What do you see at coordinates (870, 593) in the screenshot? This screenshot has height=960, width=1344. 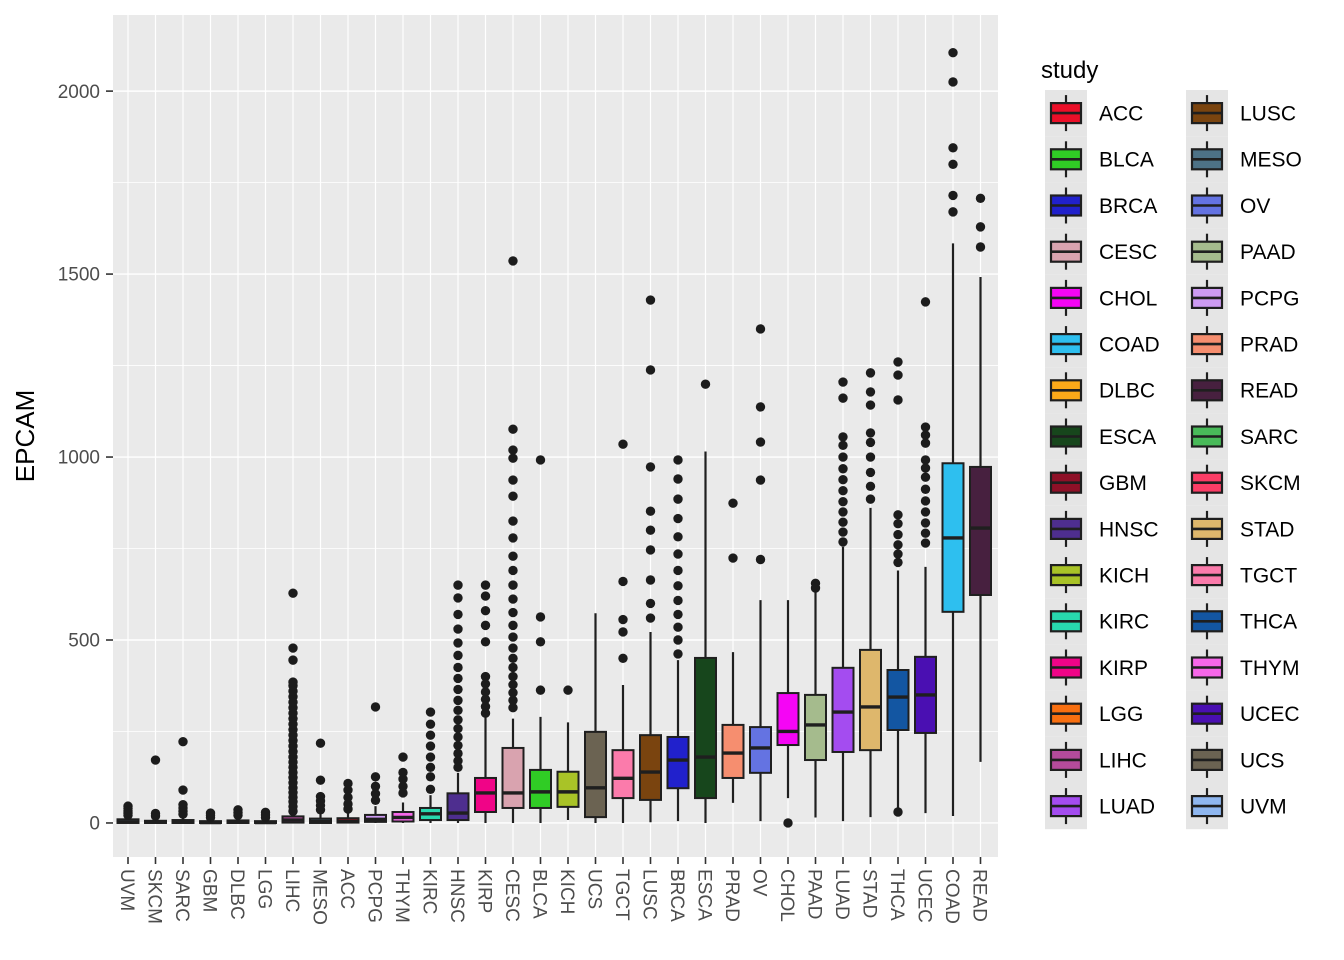 I see `boxplot-STAD` at bounding box center [870, 593].